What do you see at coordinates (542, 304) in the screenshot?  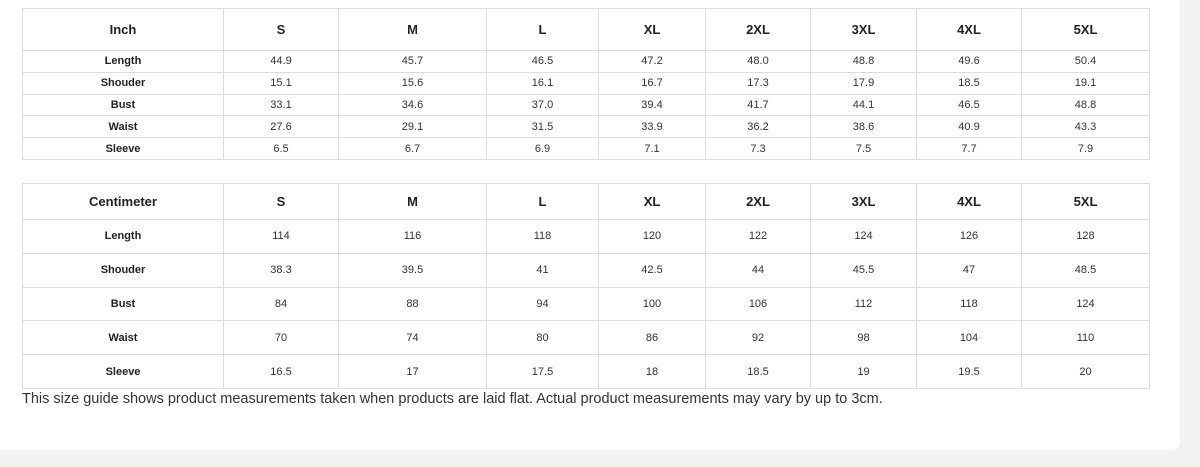 I see `cell: 94` at bounding box center [542, 304].